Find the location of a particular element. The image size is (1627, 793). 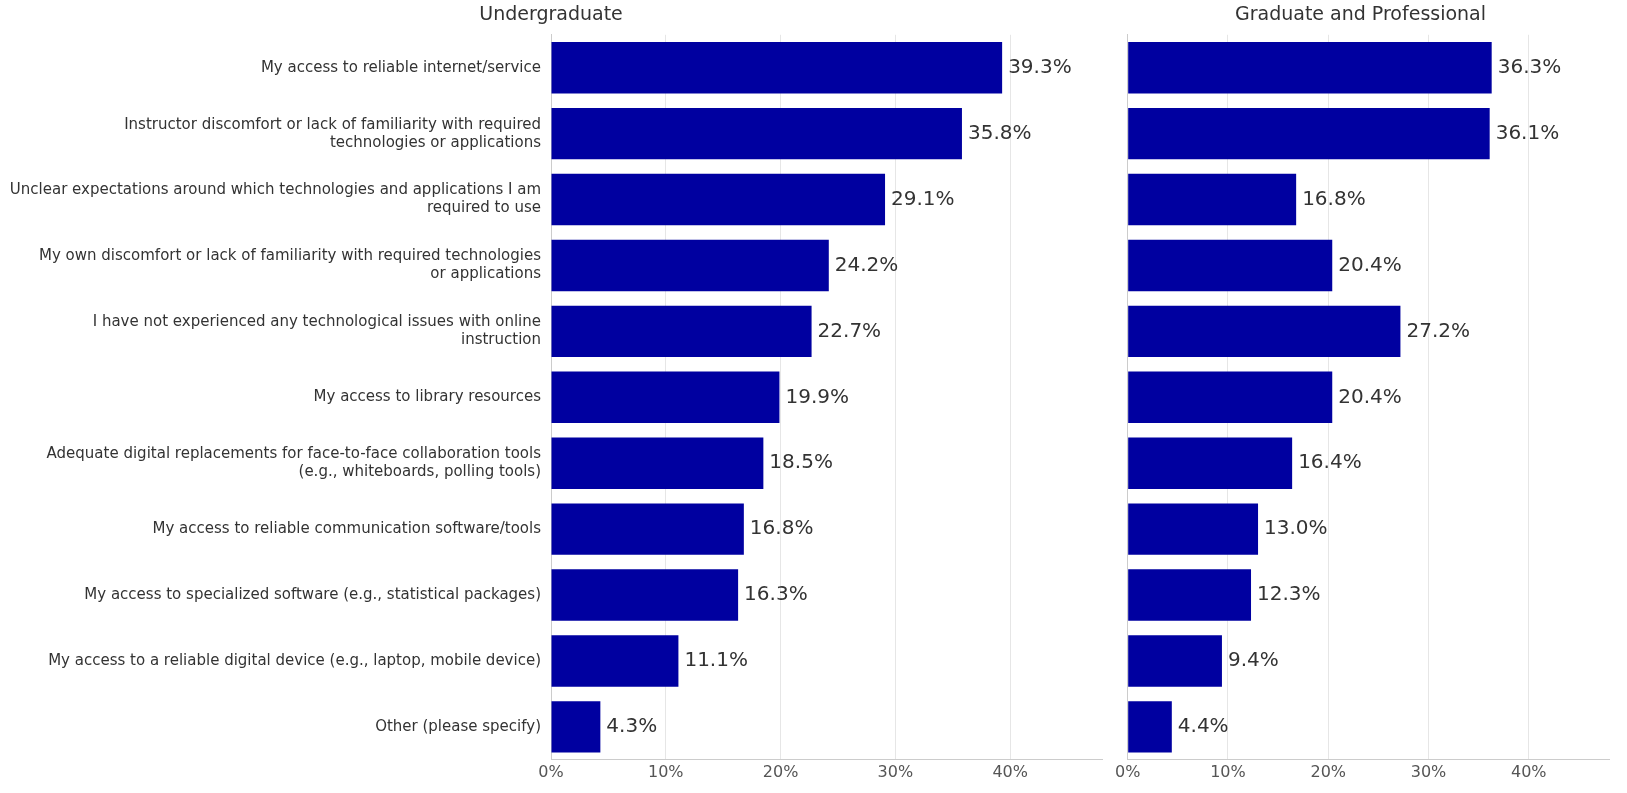

data-label: 29.1% is located at coordinates (923, 197).